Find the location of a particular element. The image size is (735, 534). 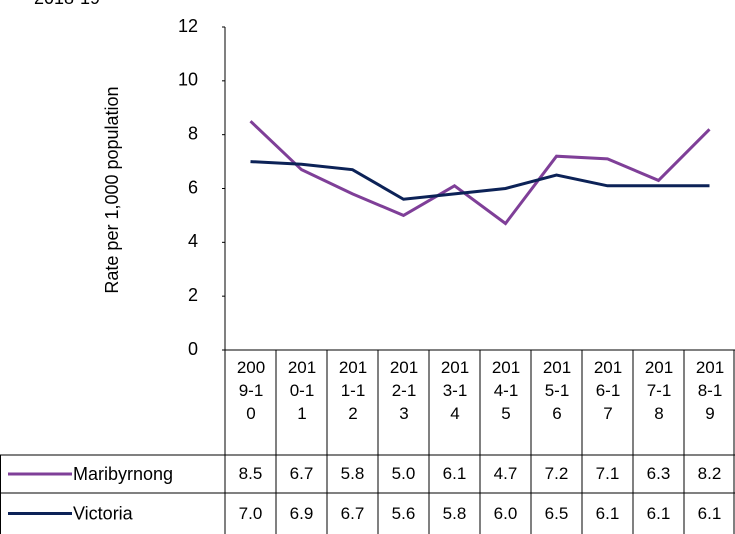

x-tick-label: 2017-18 is located at coordinates (659, 390).